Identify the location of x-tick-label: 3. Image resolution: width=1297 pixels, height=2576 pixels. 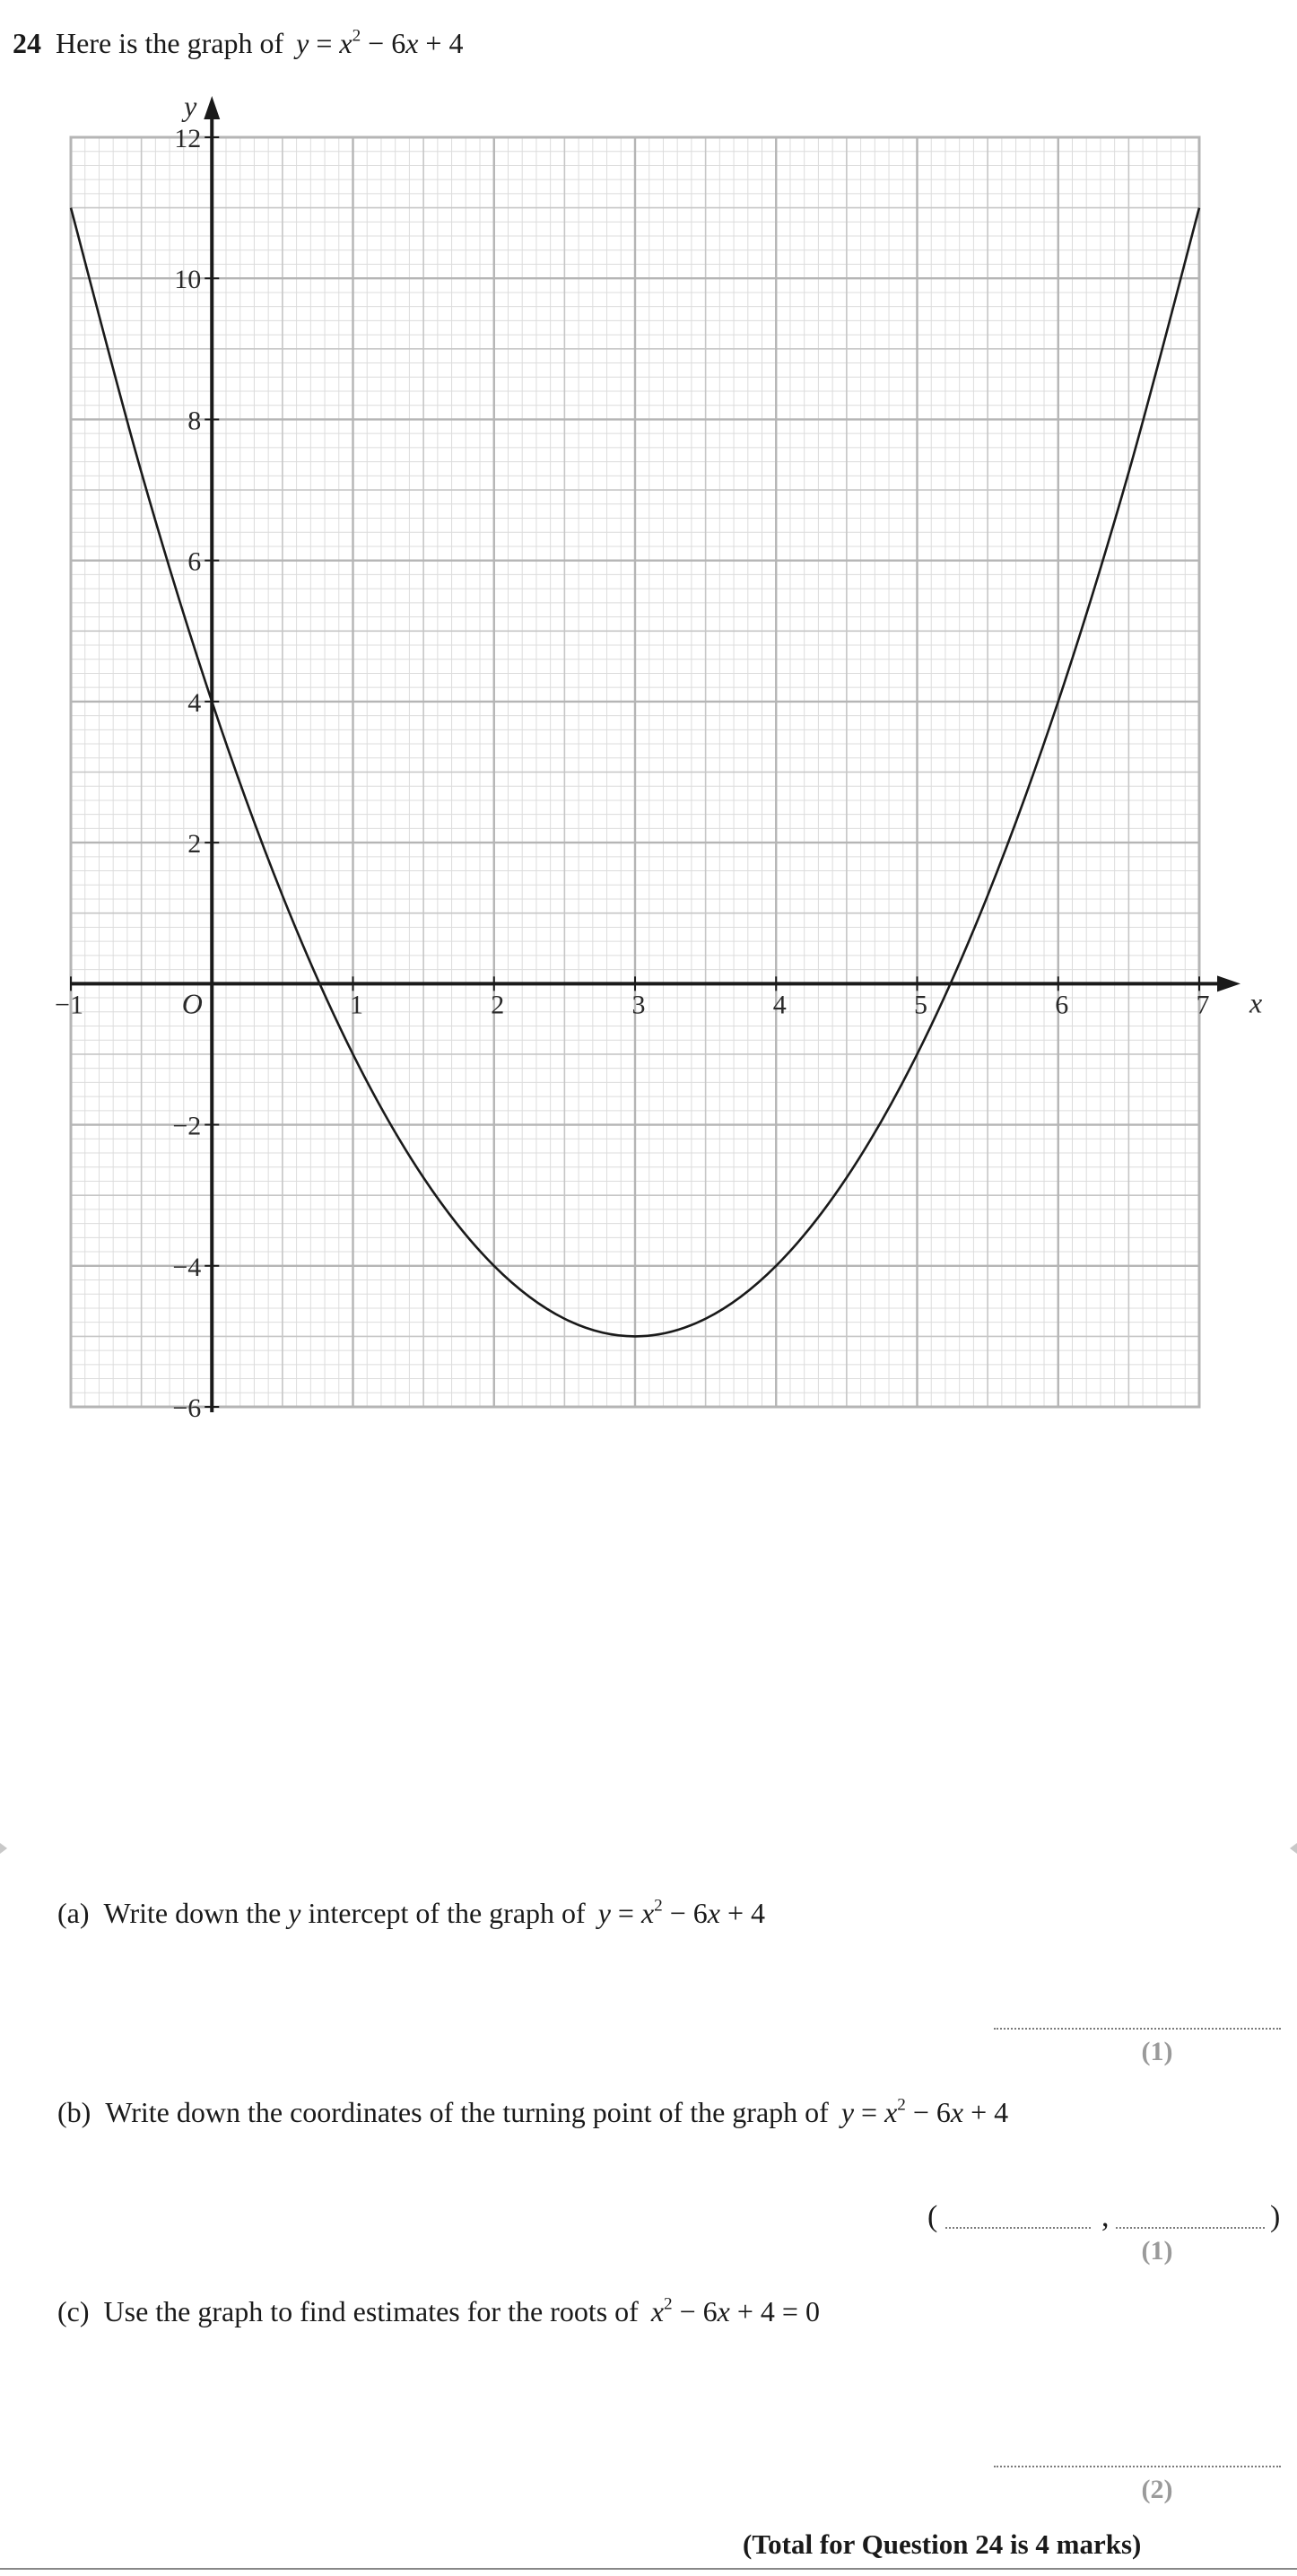
(639, 1005).